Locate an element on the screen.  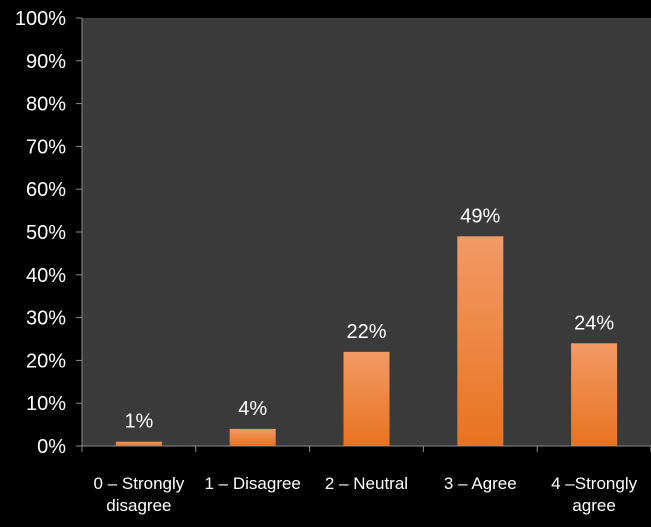
category-label-line: disagree is located at coordinates (138, 505).